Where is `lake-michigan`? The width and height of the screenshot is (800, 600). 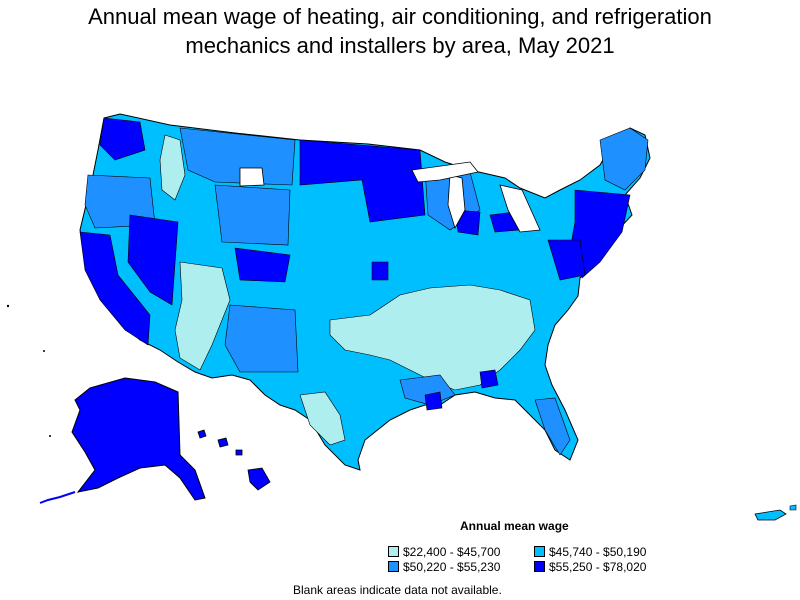 lake-michigan is located at coordinates (456, 202).